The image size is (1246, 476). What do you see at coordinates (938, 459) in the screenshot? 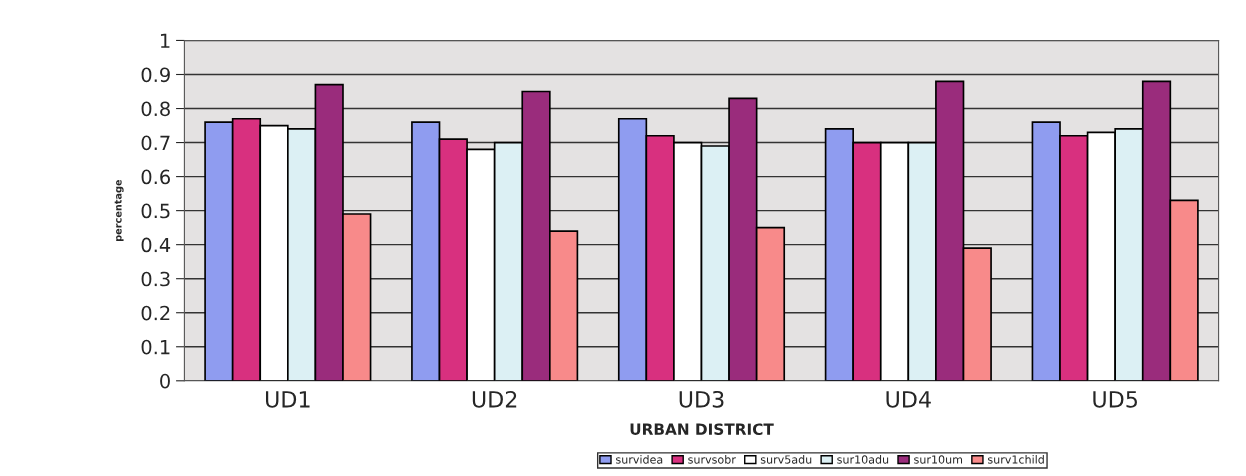
I see `legend-label: sur10um` at bounding box center [938, 459].